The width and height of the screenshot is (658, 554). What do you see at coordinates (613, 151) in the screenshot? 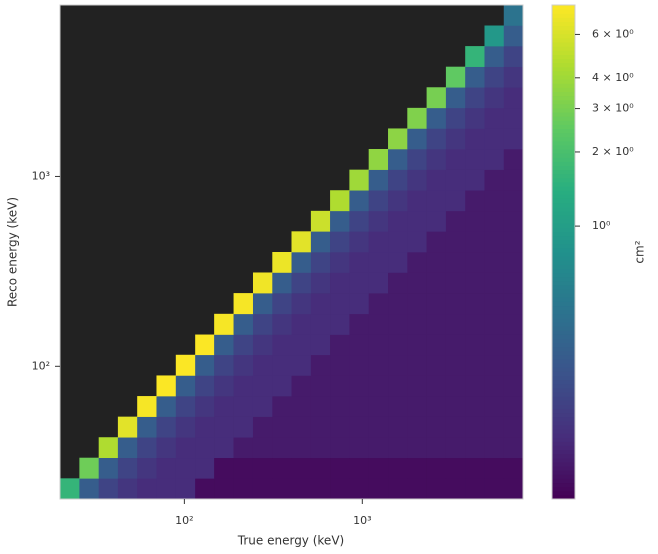
I see `colorbar-tick-label: 2 × 10⁰` at bounding box center [613, 151].